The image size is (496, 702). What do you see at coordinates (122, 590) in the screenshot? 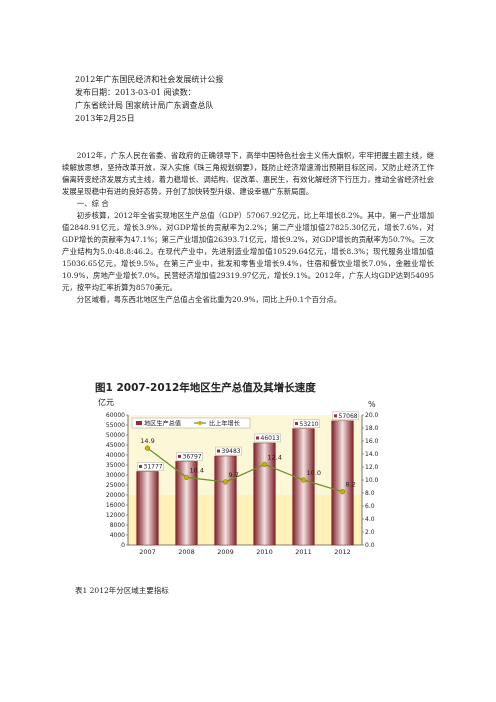
I see `table-caption: 表1 2012年分区域主要指标` at bounding box center [122, 590].